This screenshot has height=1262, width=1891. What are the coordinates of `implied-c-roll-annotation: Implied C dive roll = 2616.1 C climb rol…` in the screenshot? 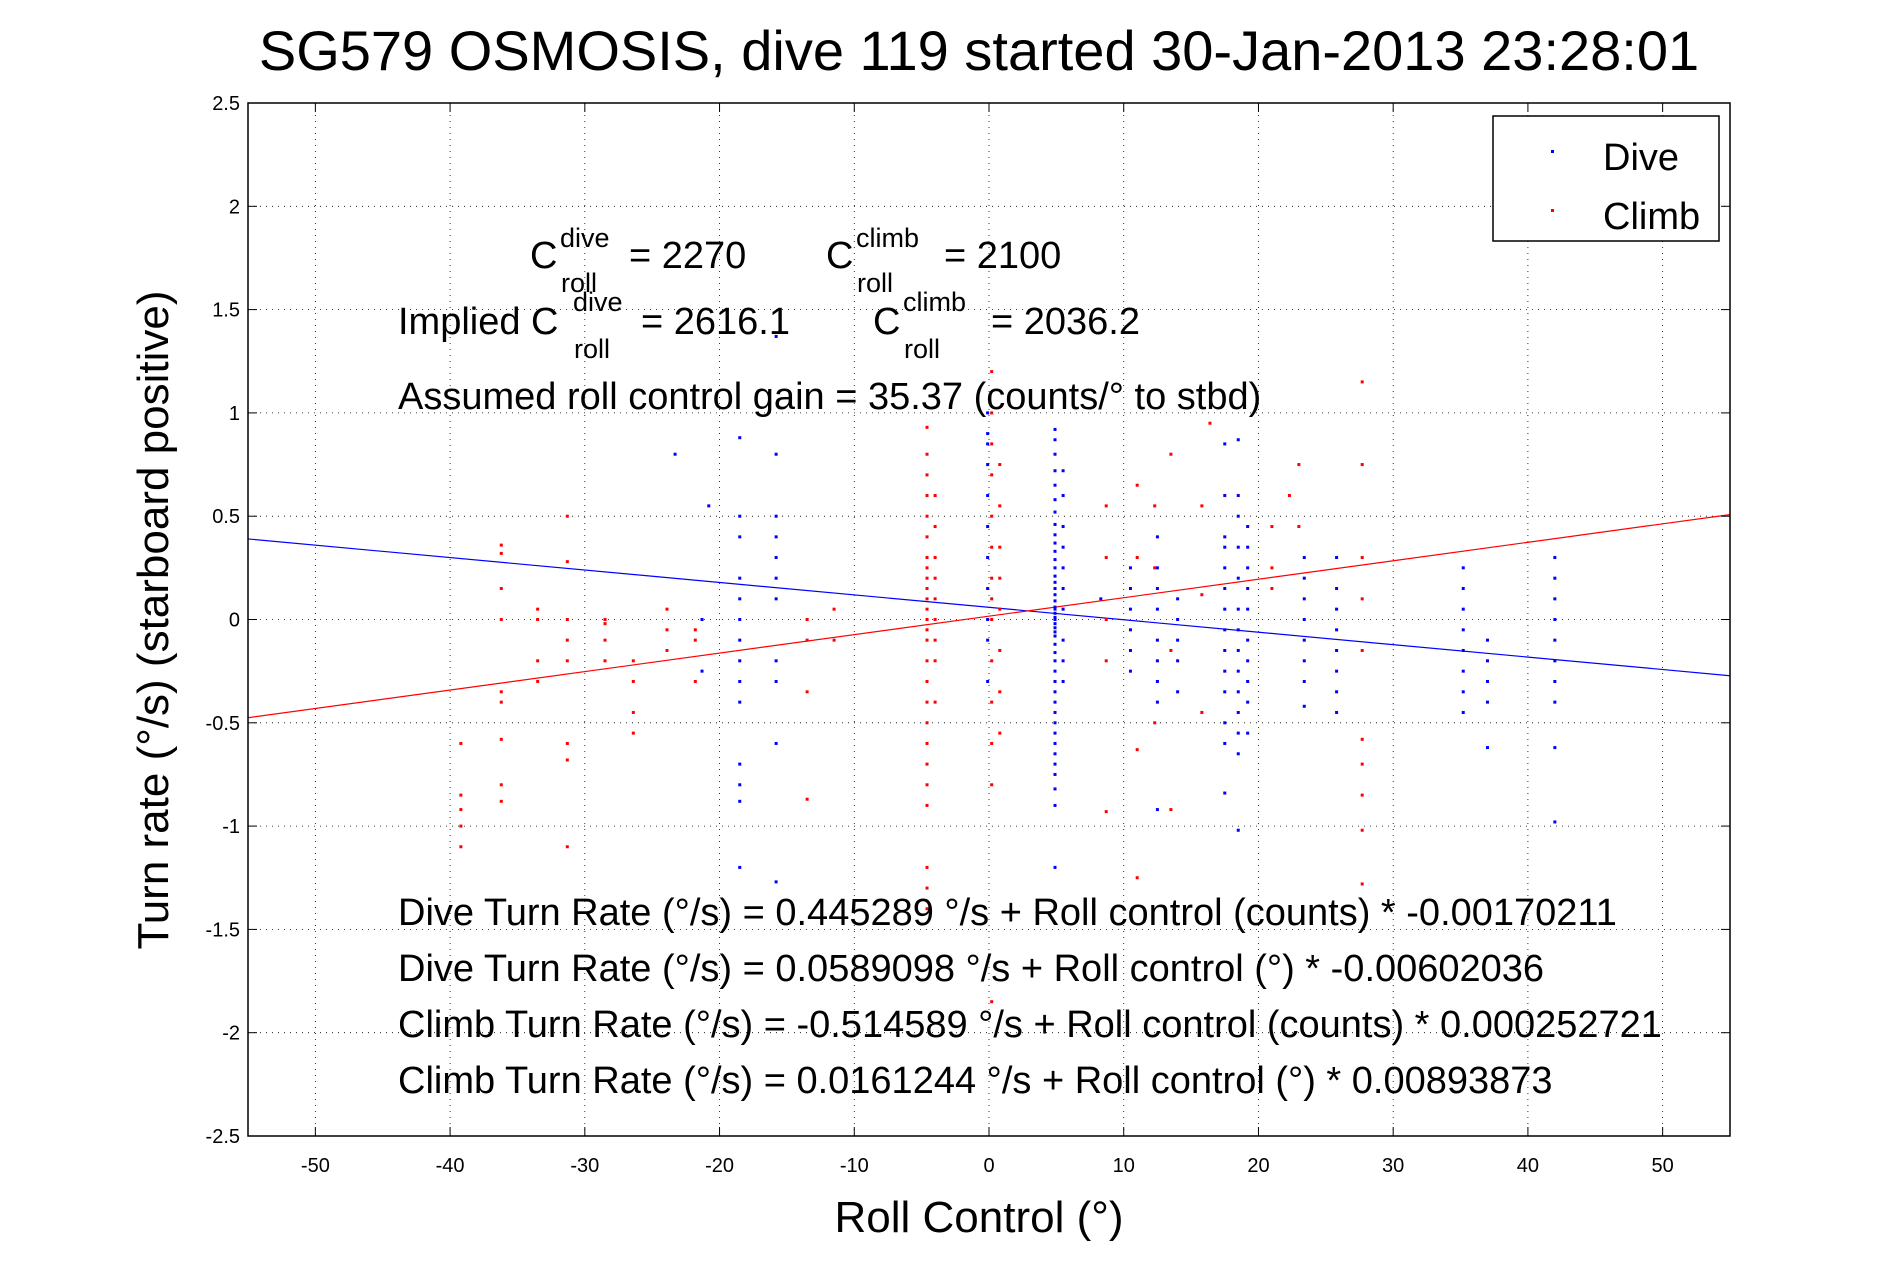 It's located at (769, 325).